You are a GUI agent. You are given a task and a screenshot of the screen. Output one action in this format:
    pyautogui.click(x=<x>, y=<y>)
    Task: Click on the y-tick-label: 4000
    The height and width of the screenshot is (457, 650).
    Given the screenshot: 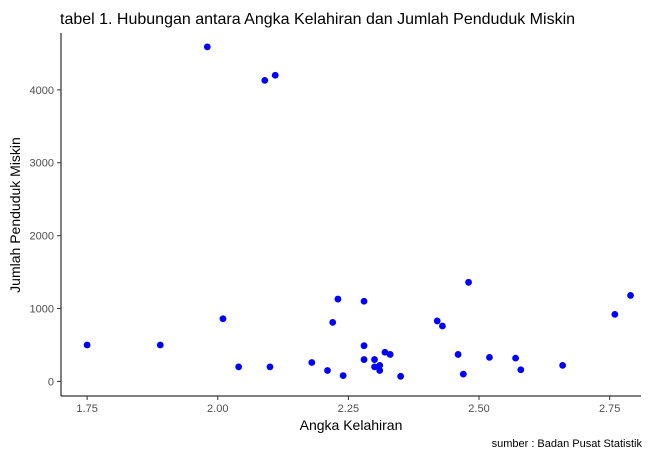 What is the action you would take?
    pyautogui.click(x=42, y=91)
    